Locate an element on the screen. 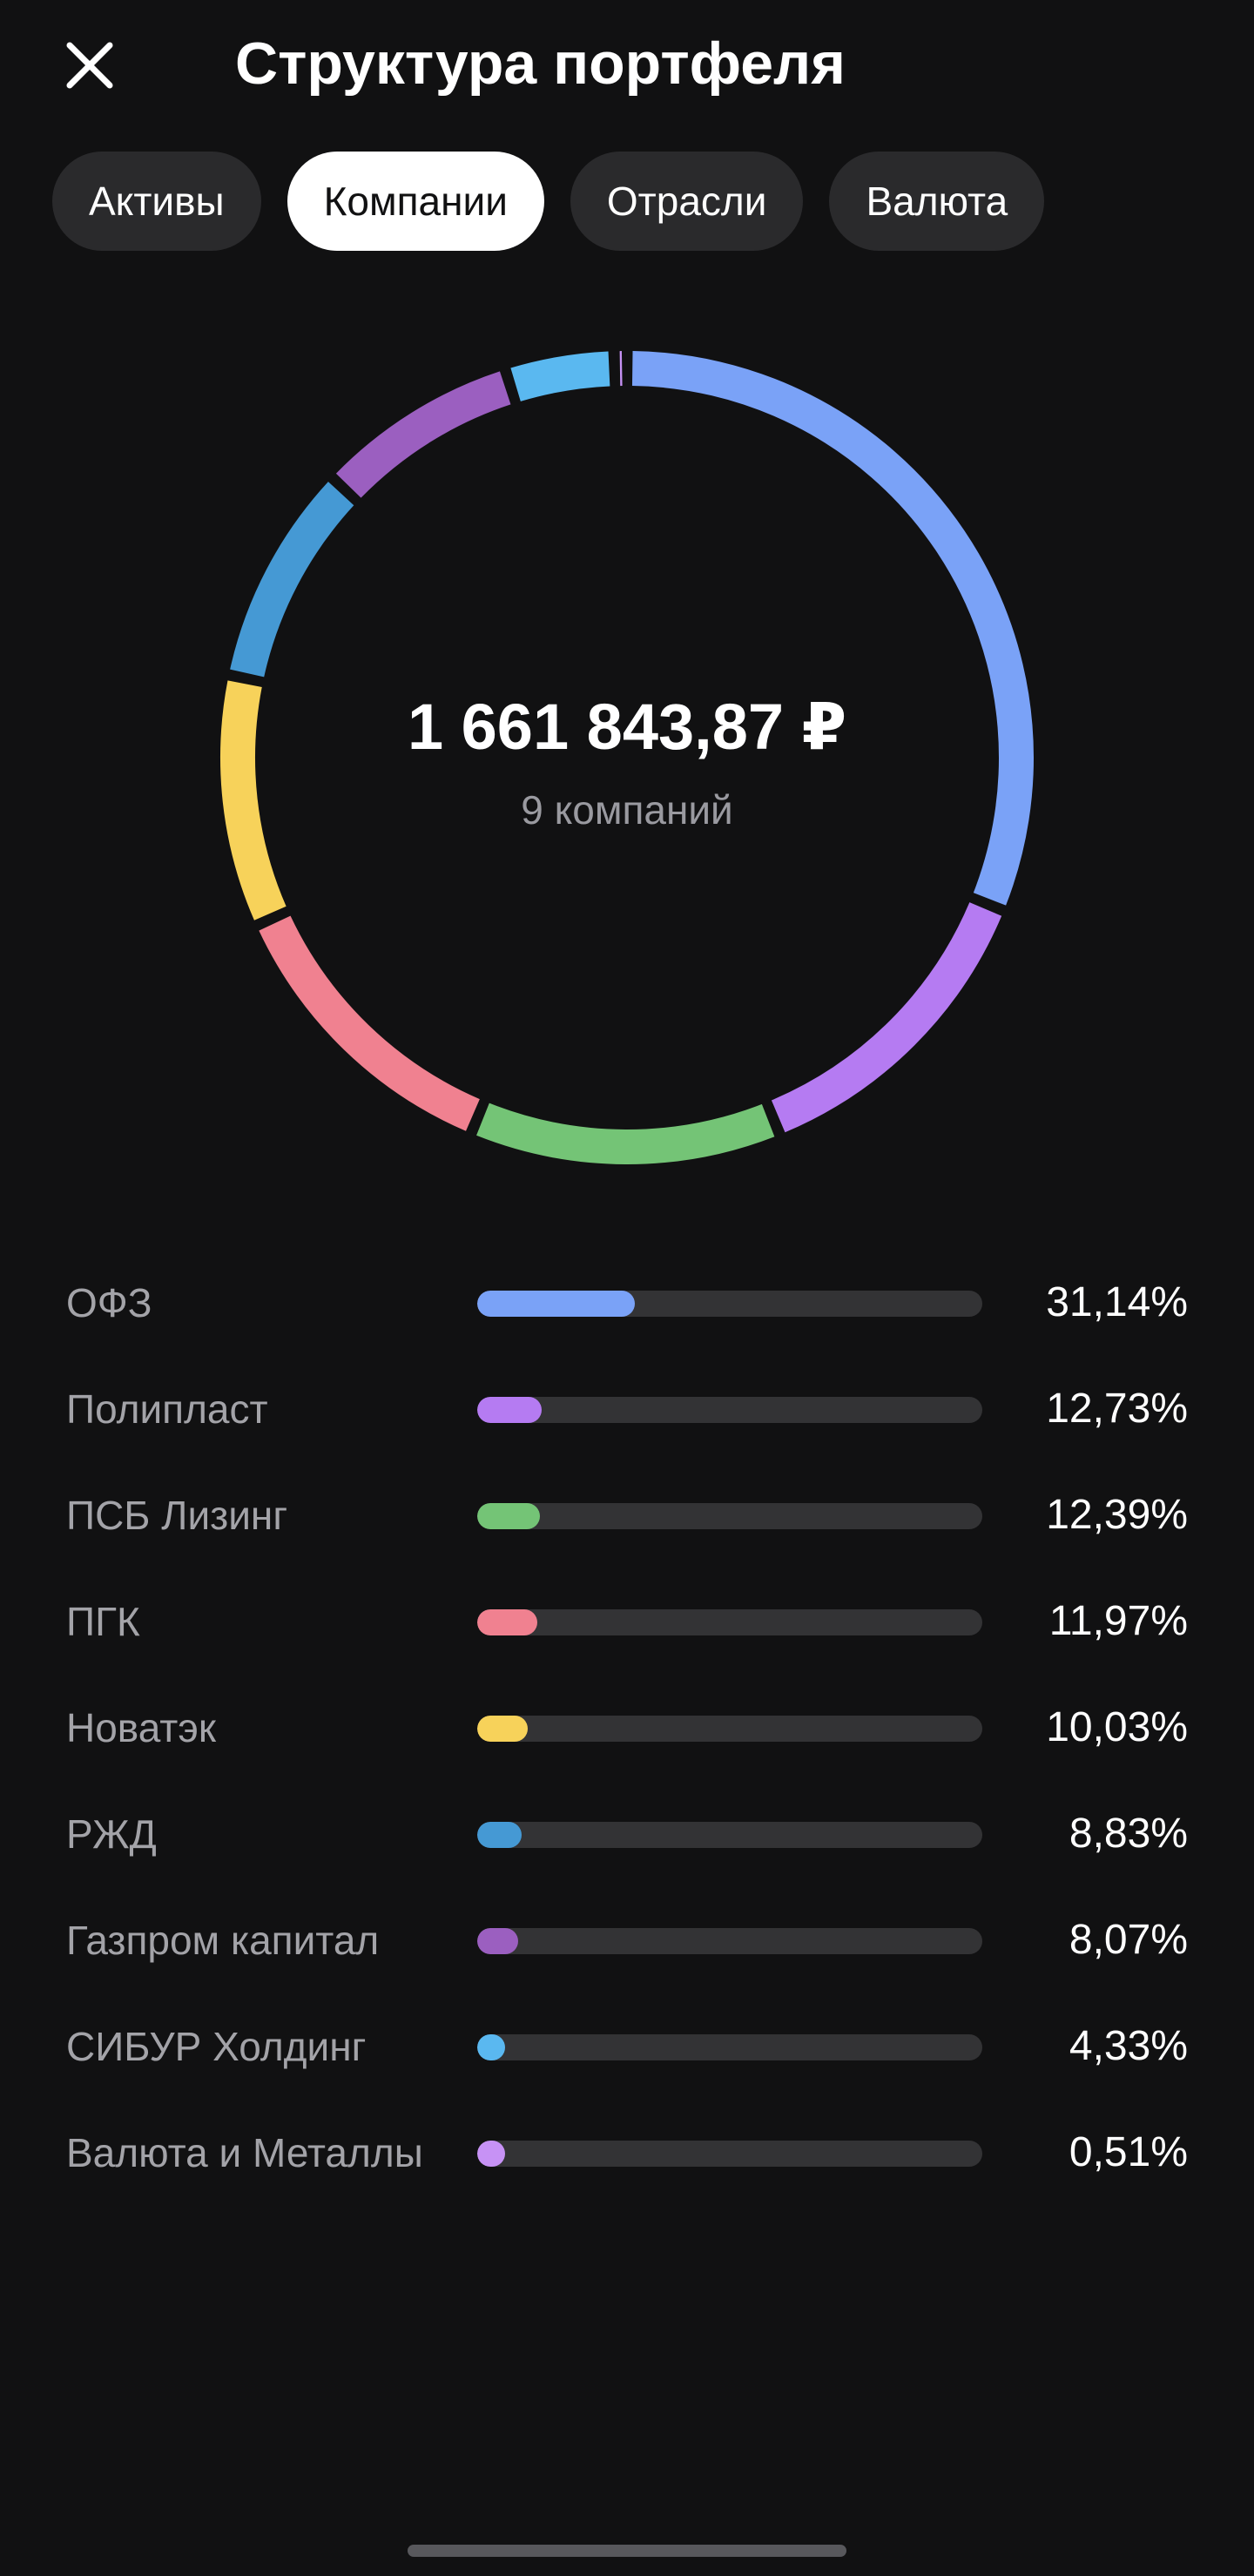 The height and width of the screenshot is (2576, 1254). tab-companies: Компании is located at coordinates (415, 201).